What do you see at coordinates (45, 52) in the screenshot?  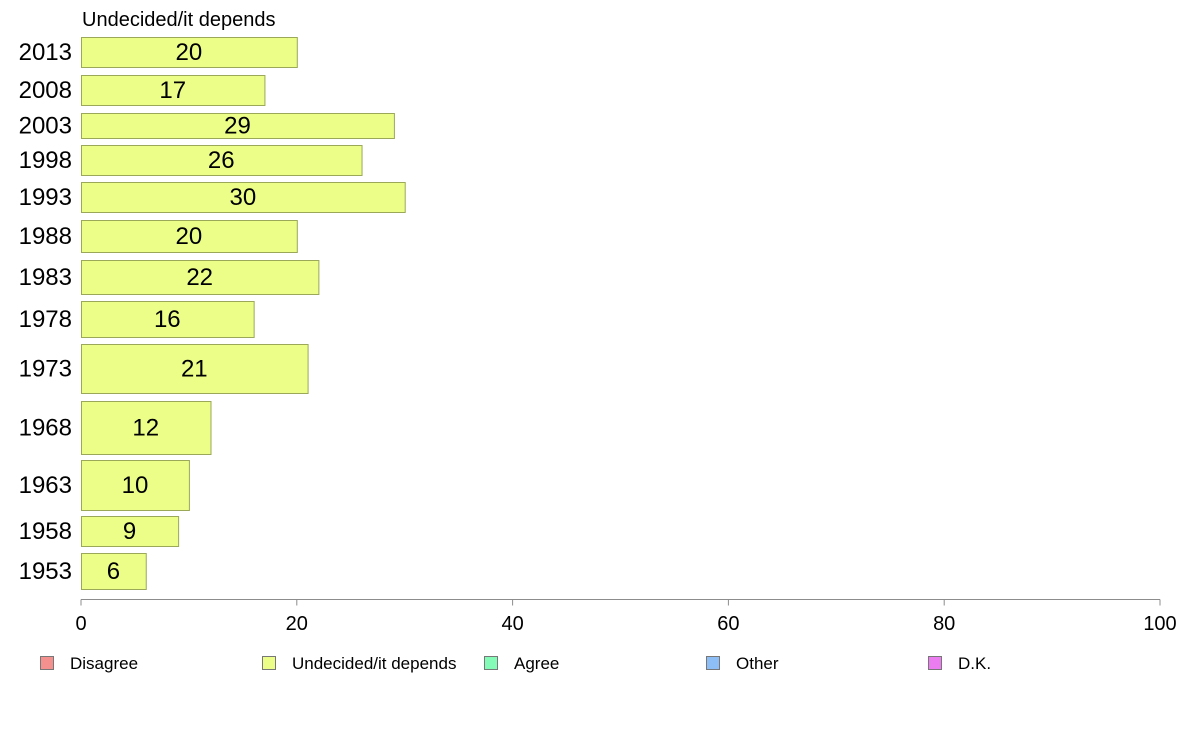 I see `category-label-2013: 2013` at bounding box center [45, 52].